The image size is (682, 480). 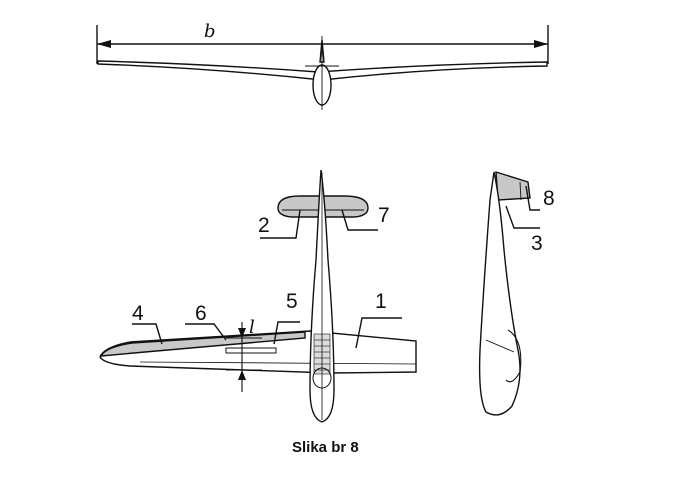 I want to click on label-4: 4, so click(x=138, y=313).